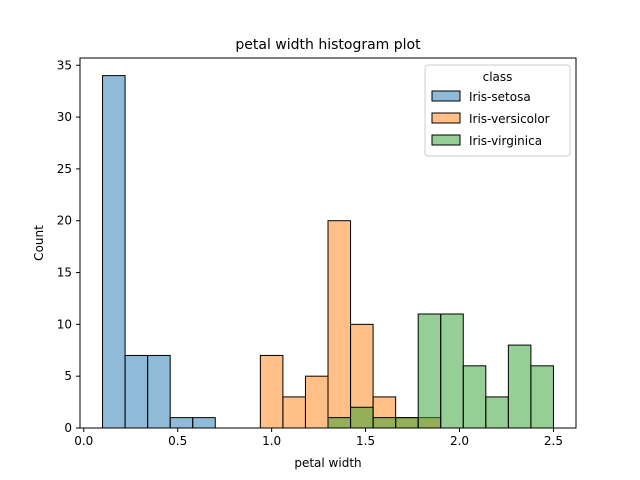  Describe the element at coordinates (68, 428) in the screenshot. I see `y-tick-label: 0` at that location.